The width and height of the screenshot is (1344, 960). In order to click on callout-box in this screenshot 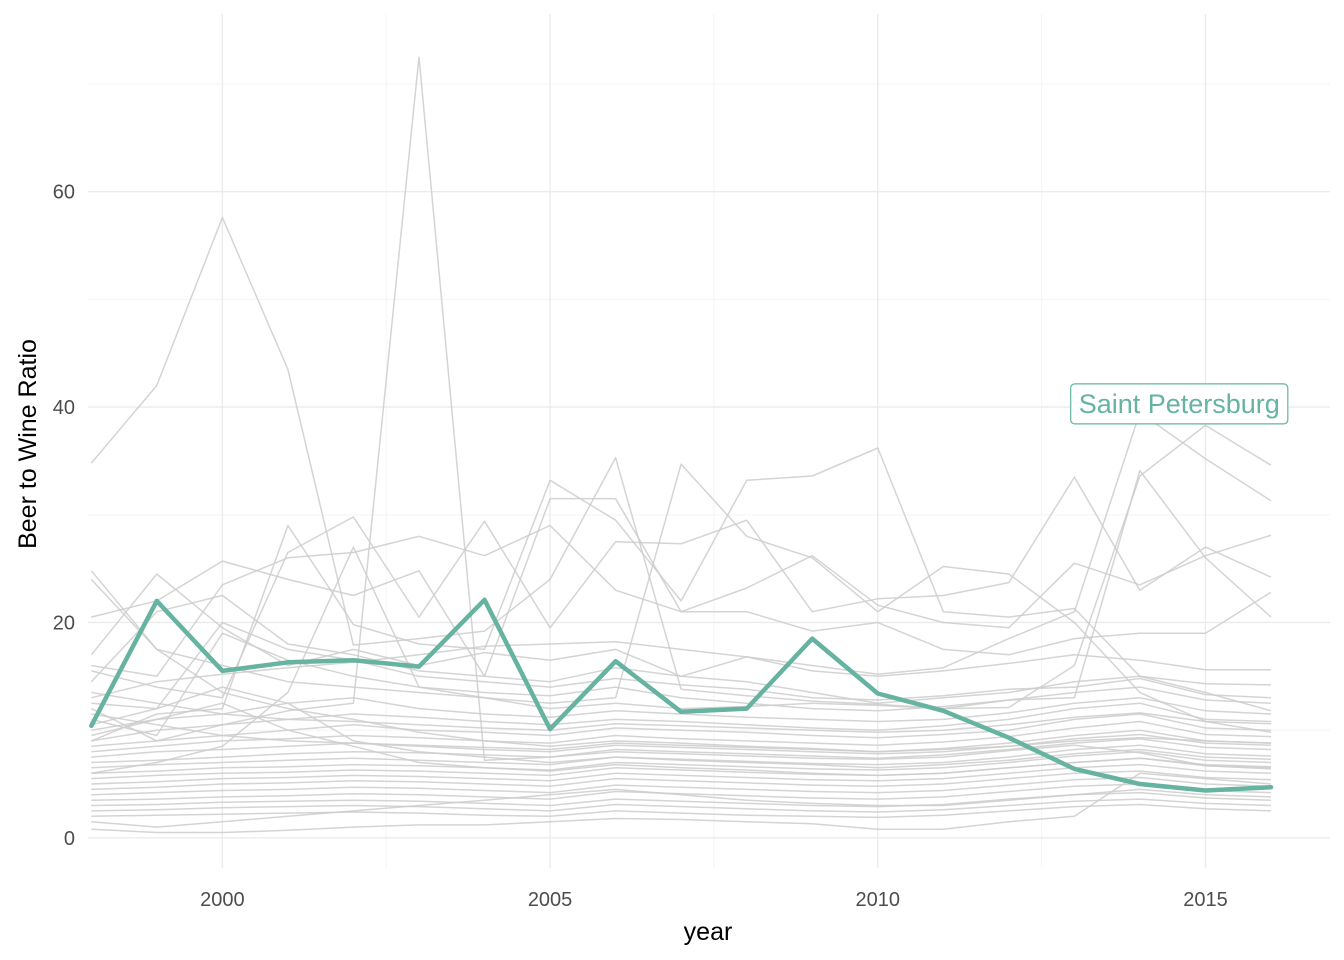, I will do `click(1179, 404)`.